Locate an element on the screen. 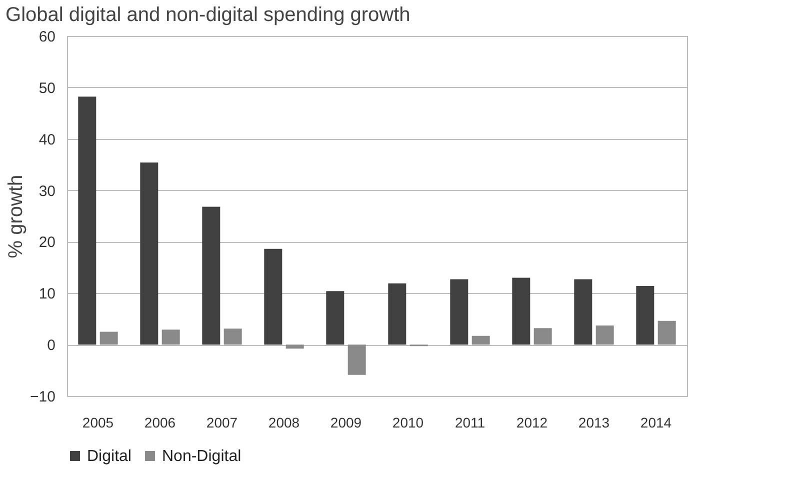  y-tick-label: 30 is located at coordinates (47, 191).